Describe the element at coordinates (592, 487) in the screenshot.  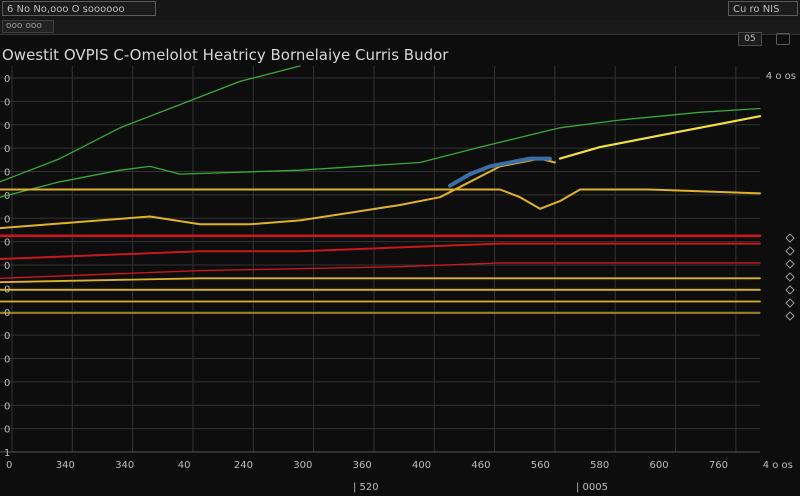
I see `footer-label-right: | 0005` at that location.